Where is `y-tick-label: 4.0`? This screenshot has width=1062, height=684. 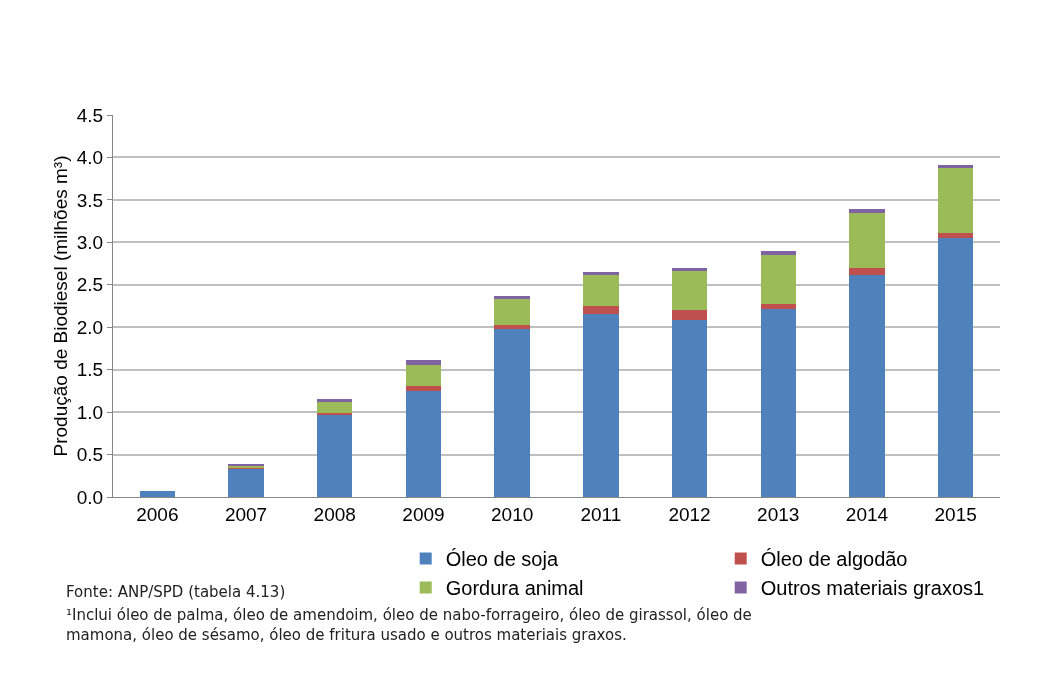 y-tick-label: 4.0 is located at coordinates (90, 158).